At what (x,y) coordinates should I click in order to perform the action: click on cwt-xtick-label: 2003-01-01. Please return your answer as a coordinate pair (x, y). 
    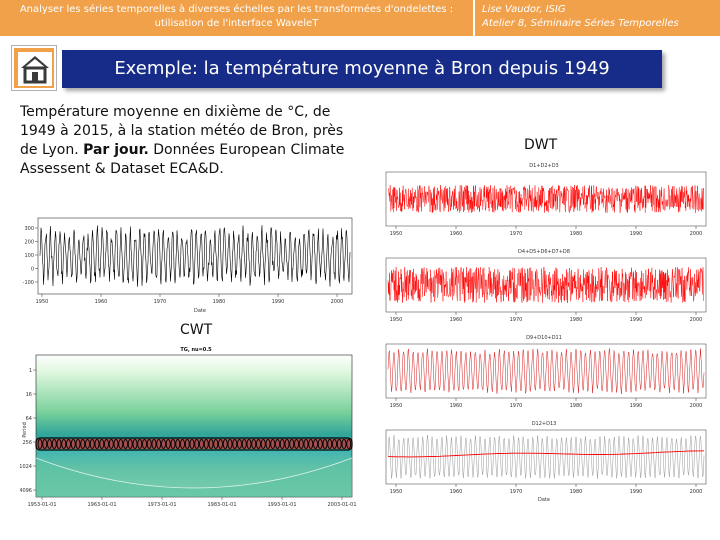
    Looking at the image, I should click on (341, 505).